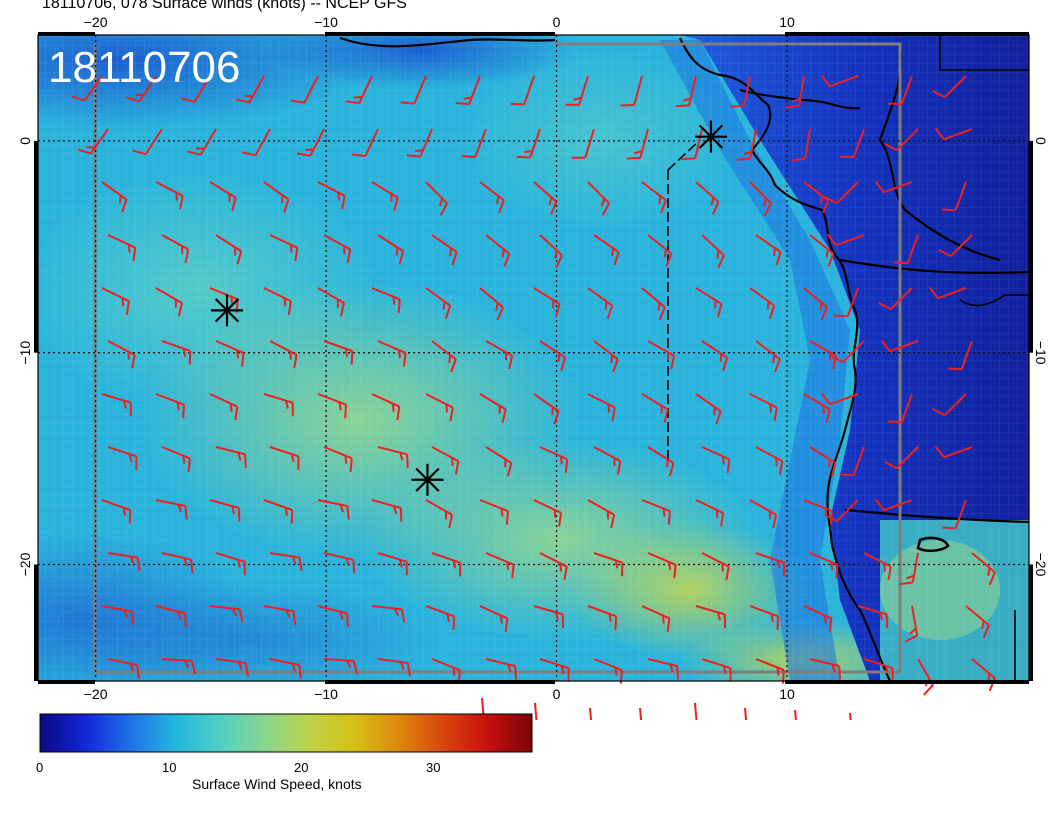  Describe the element at coordinates (427, 479) in the screenshot. I see `asterisk-marker` at that location.